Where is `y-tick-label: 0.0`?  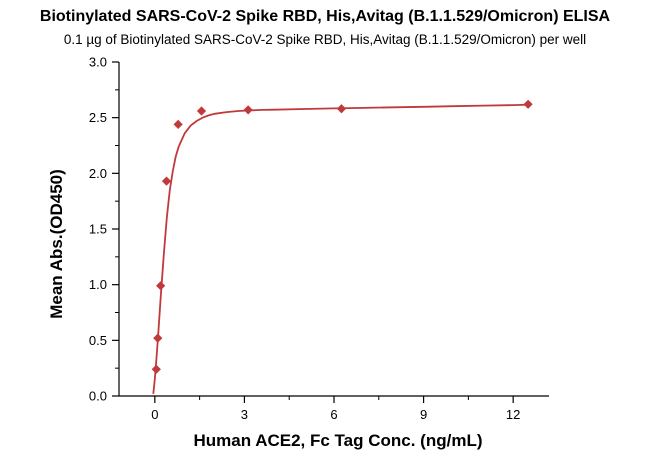 y-tick-label: 0.0 is located at coordinates (98, 396).